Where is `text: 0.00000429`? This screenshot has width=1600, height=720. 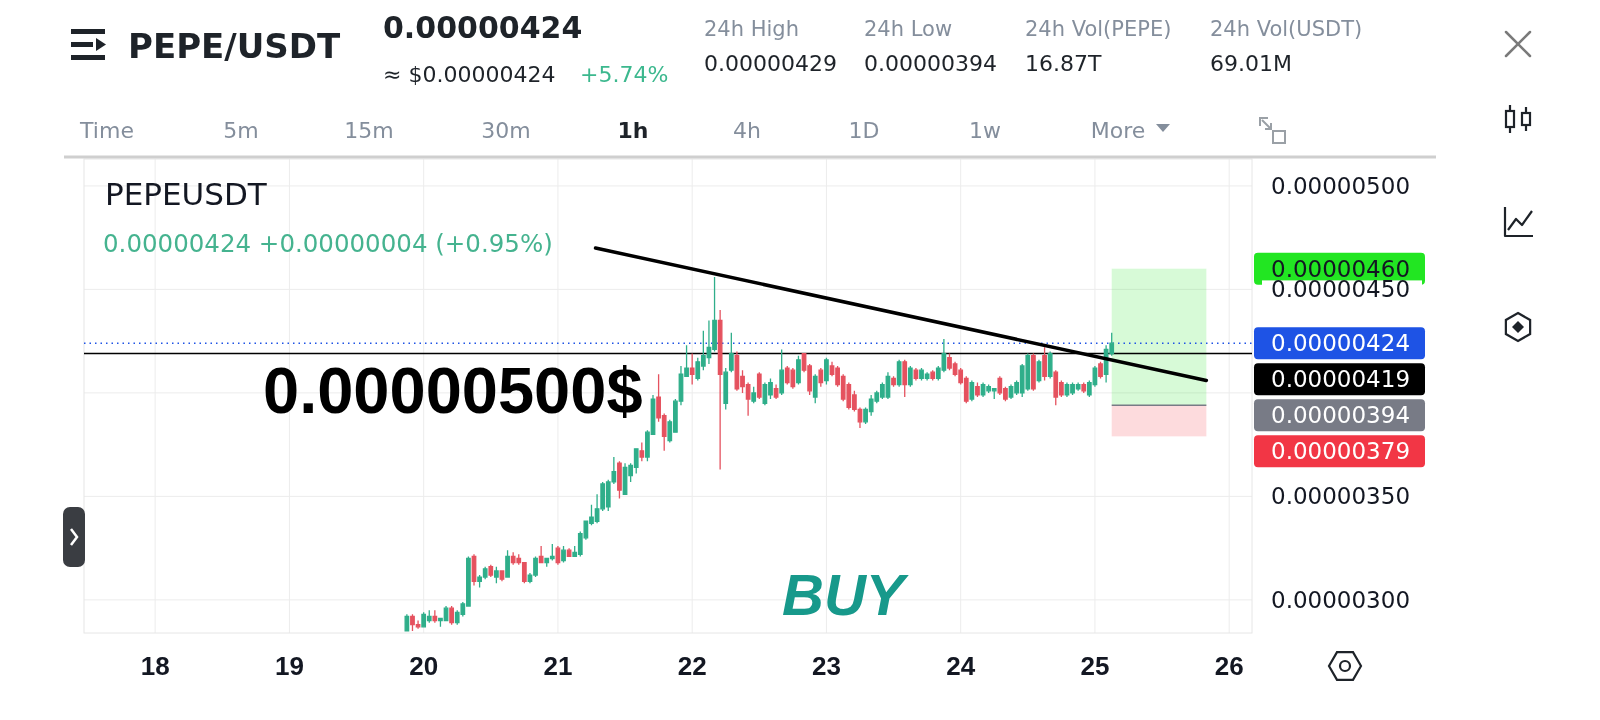 text: 0.00000429 is located at coordinates (770, 63).